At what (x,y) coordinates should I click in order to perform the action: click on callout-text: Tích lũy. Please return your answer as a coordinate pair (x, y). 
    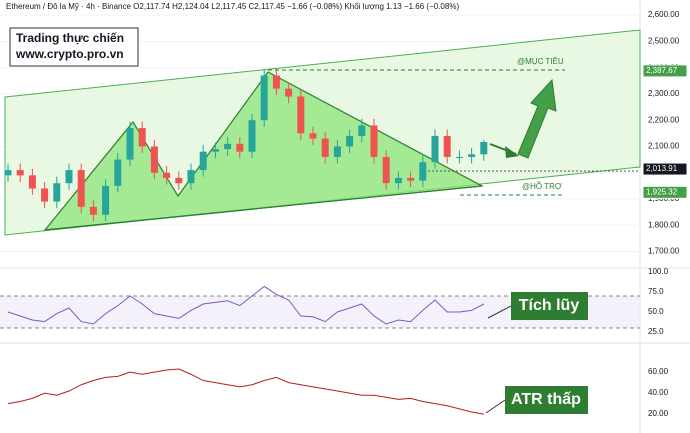
    Looking at the image, I should click on (549, 305).